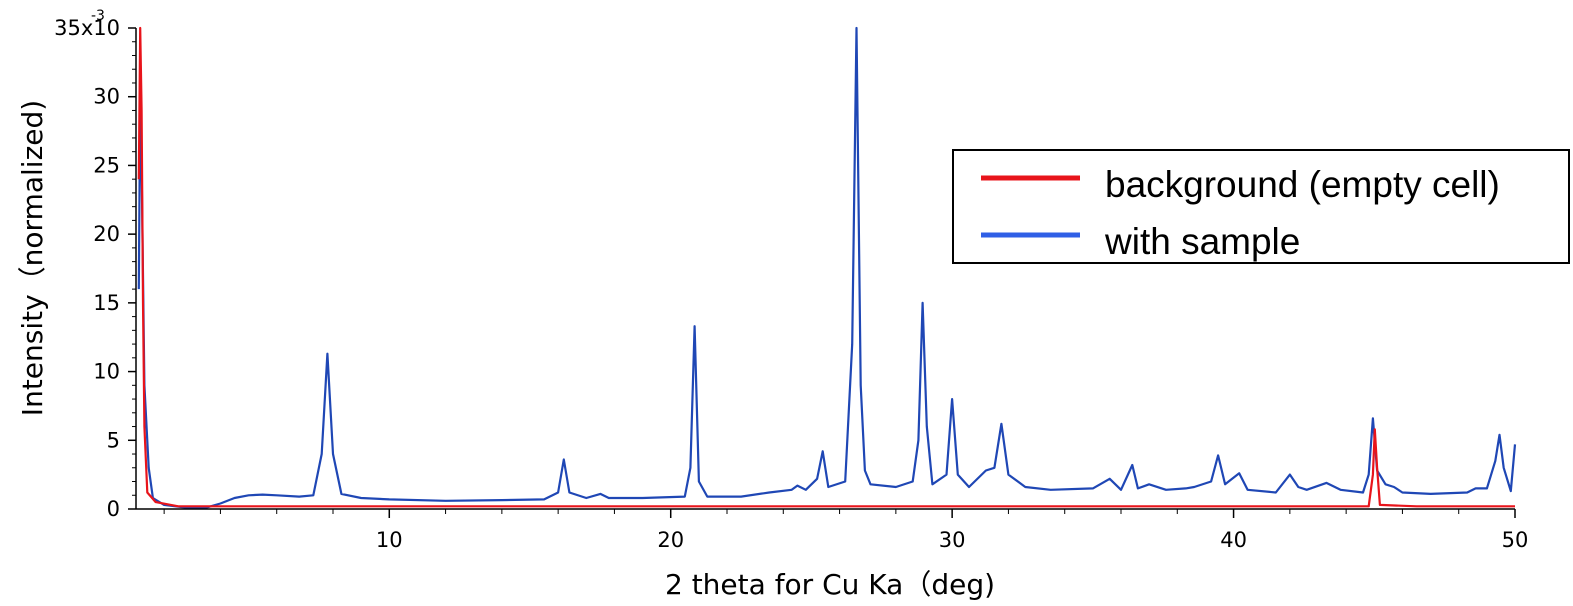 This screenshot has height=606, width=1573. Describe the element at coordinates (1233, 540) in the screenshot. I see `x-tick-label: 40` at that location.